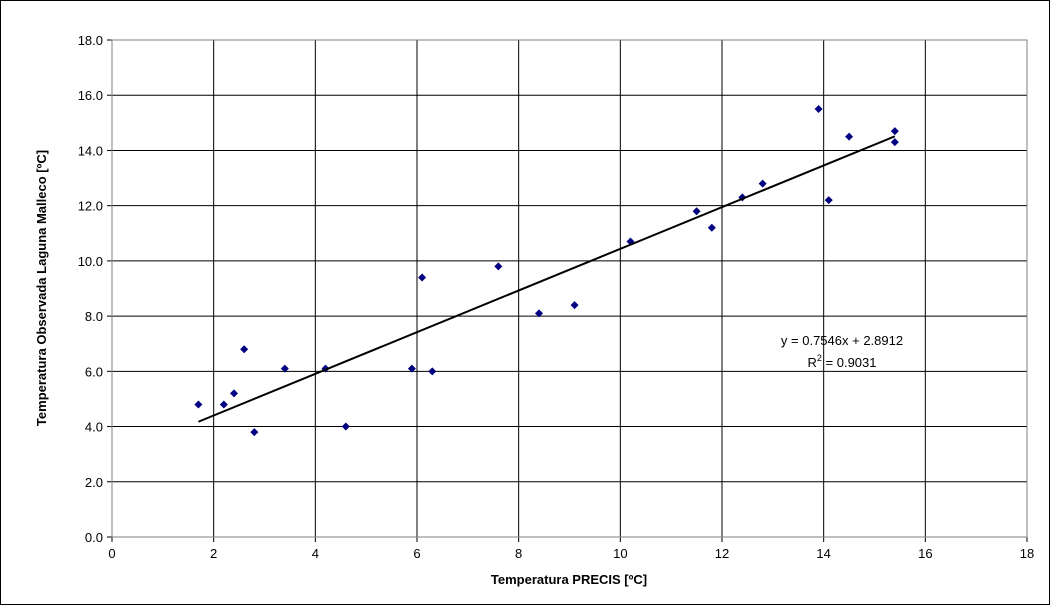 The image size is (1050, 605). Describe the element at coordinates (213, 553) in the screenshot. I see `x-tick-label: 2` at that location.